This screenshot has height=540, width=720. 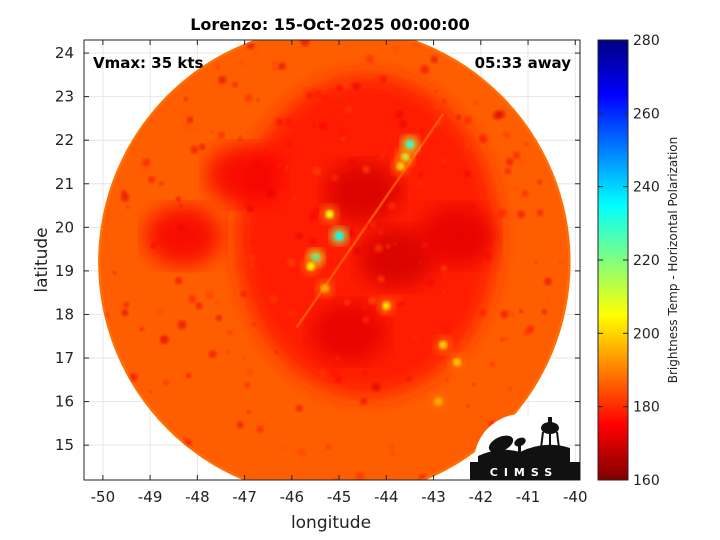 I want to click on y-tick-label: 21, so click(x=64, y=184).